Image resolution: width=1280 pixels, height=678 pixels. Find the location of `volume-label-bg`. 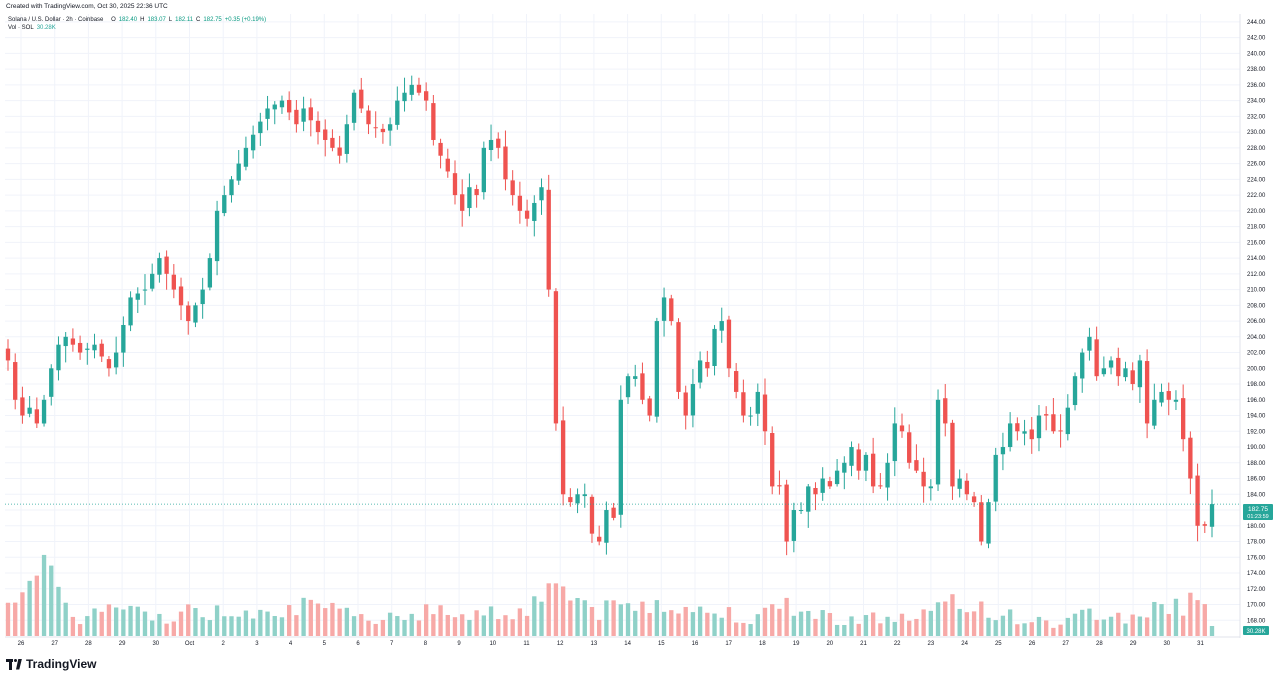

volume-label-bg is located at coordinates (1256, 630).